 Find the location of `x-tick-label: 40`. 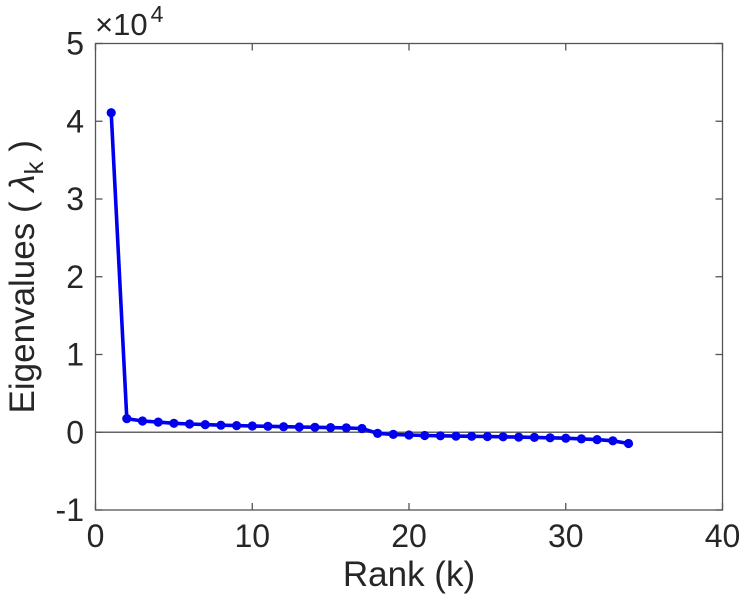

x-tick-label: 40 is located at coordinates (723, 536).